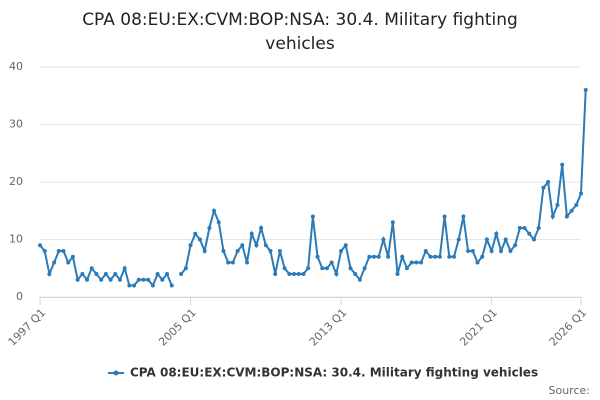 This screenshot has width=600, height=400. I want to click on x-tick-label: 2021 Q1, so click(478, 327).